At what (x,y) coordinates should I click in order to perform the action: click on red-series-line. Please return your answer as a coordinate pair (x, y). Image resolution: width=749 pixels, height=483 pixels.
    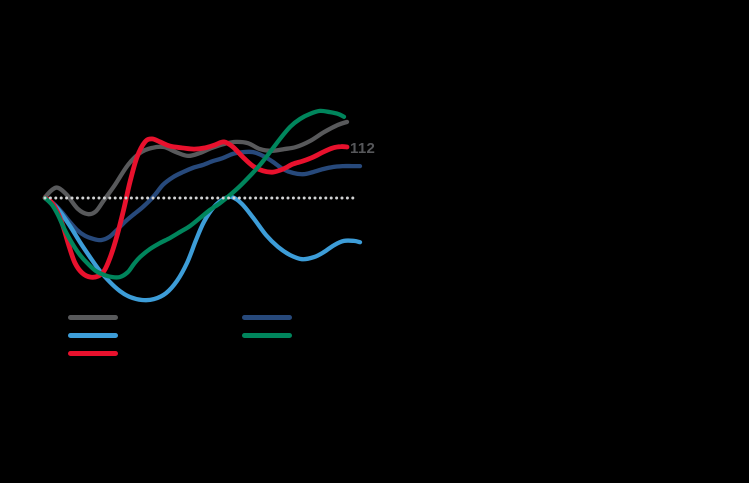
    Looking at the image, I should click on (196, 208).